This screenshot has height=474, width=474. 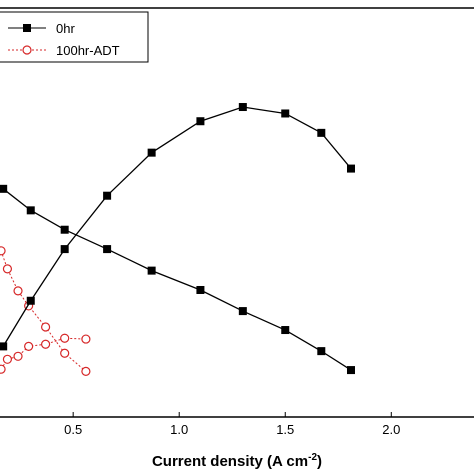 What do you see at coordinates (74, 37) in the screenshot?
I see `legend: 0hr 100hr-ADT` at bounding box center [74, 37].